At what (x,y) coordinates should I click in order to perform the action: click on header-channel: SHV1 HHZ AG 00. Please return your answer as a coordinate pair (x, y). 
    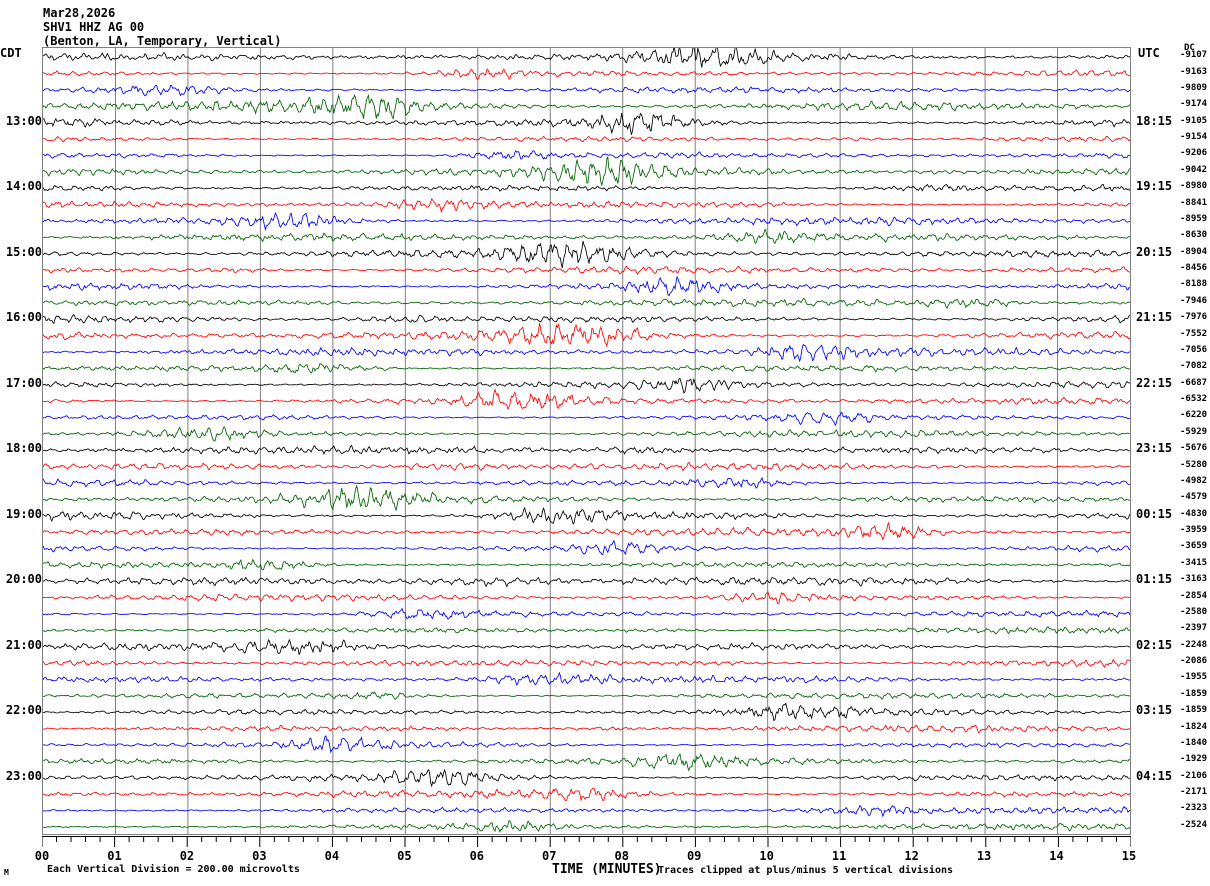
    Looking at the image, I should click on (94, 27).